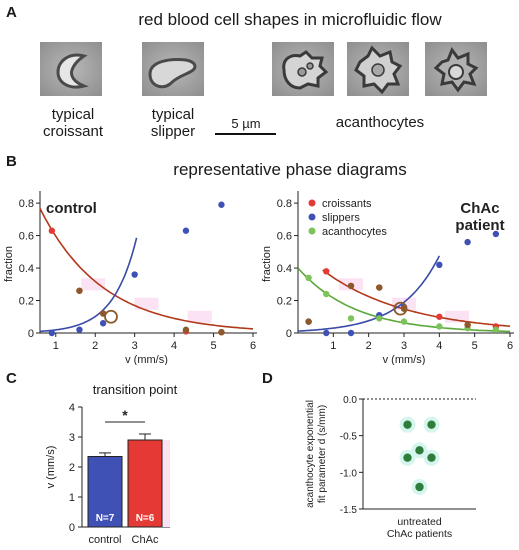  What do you see at coordinates (73, 123) in the screenshot?
I see `croissant-label: typical croissant` at bounding box center [73, 123].